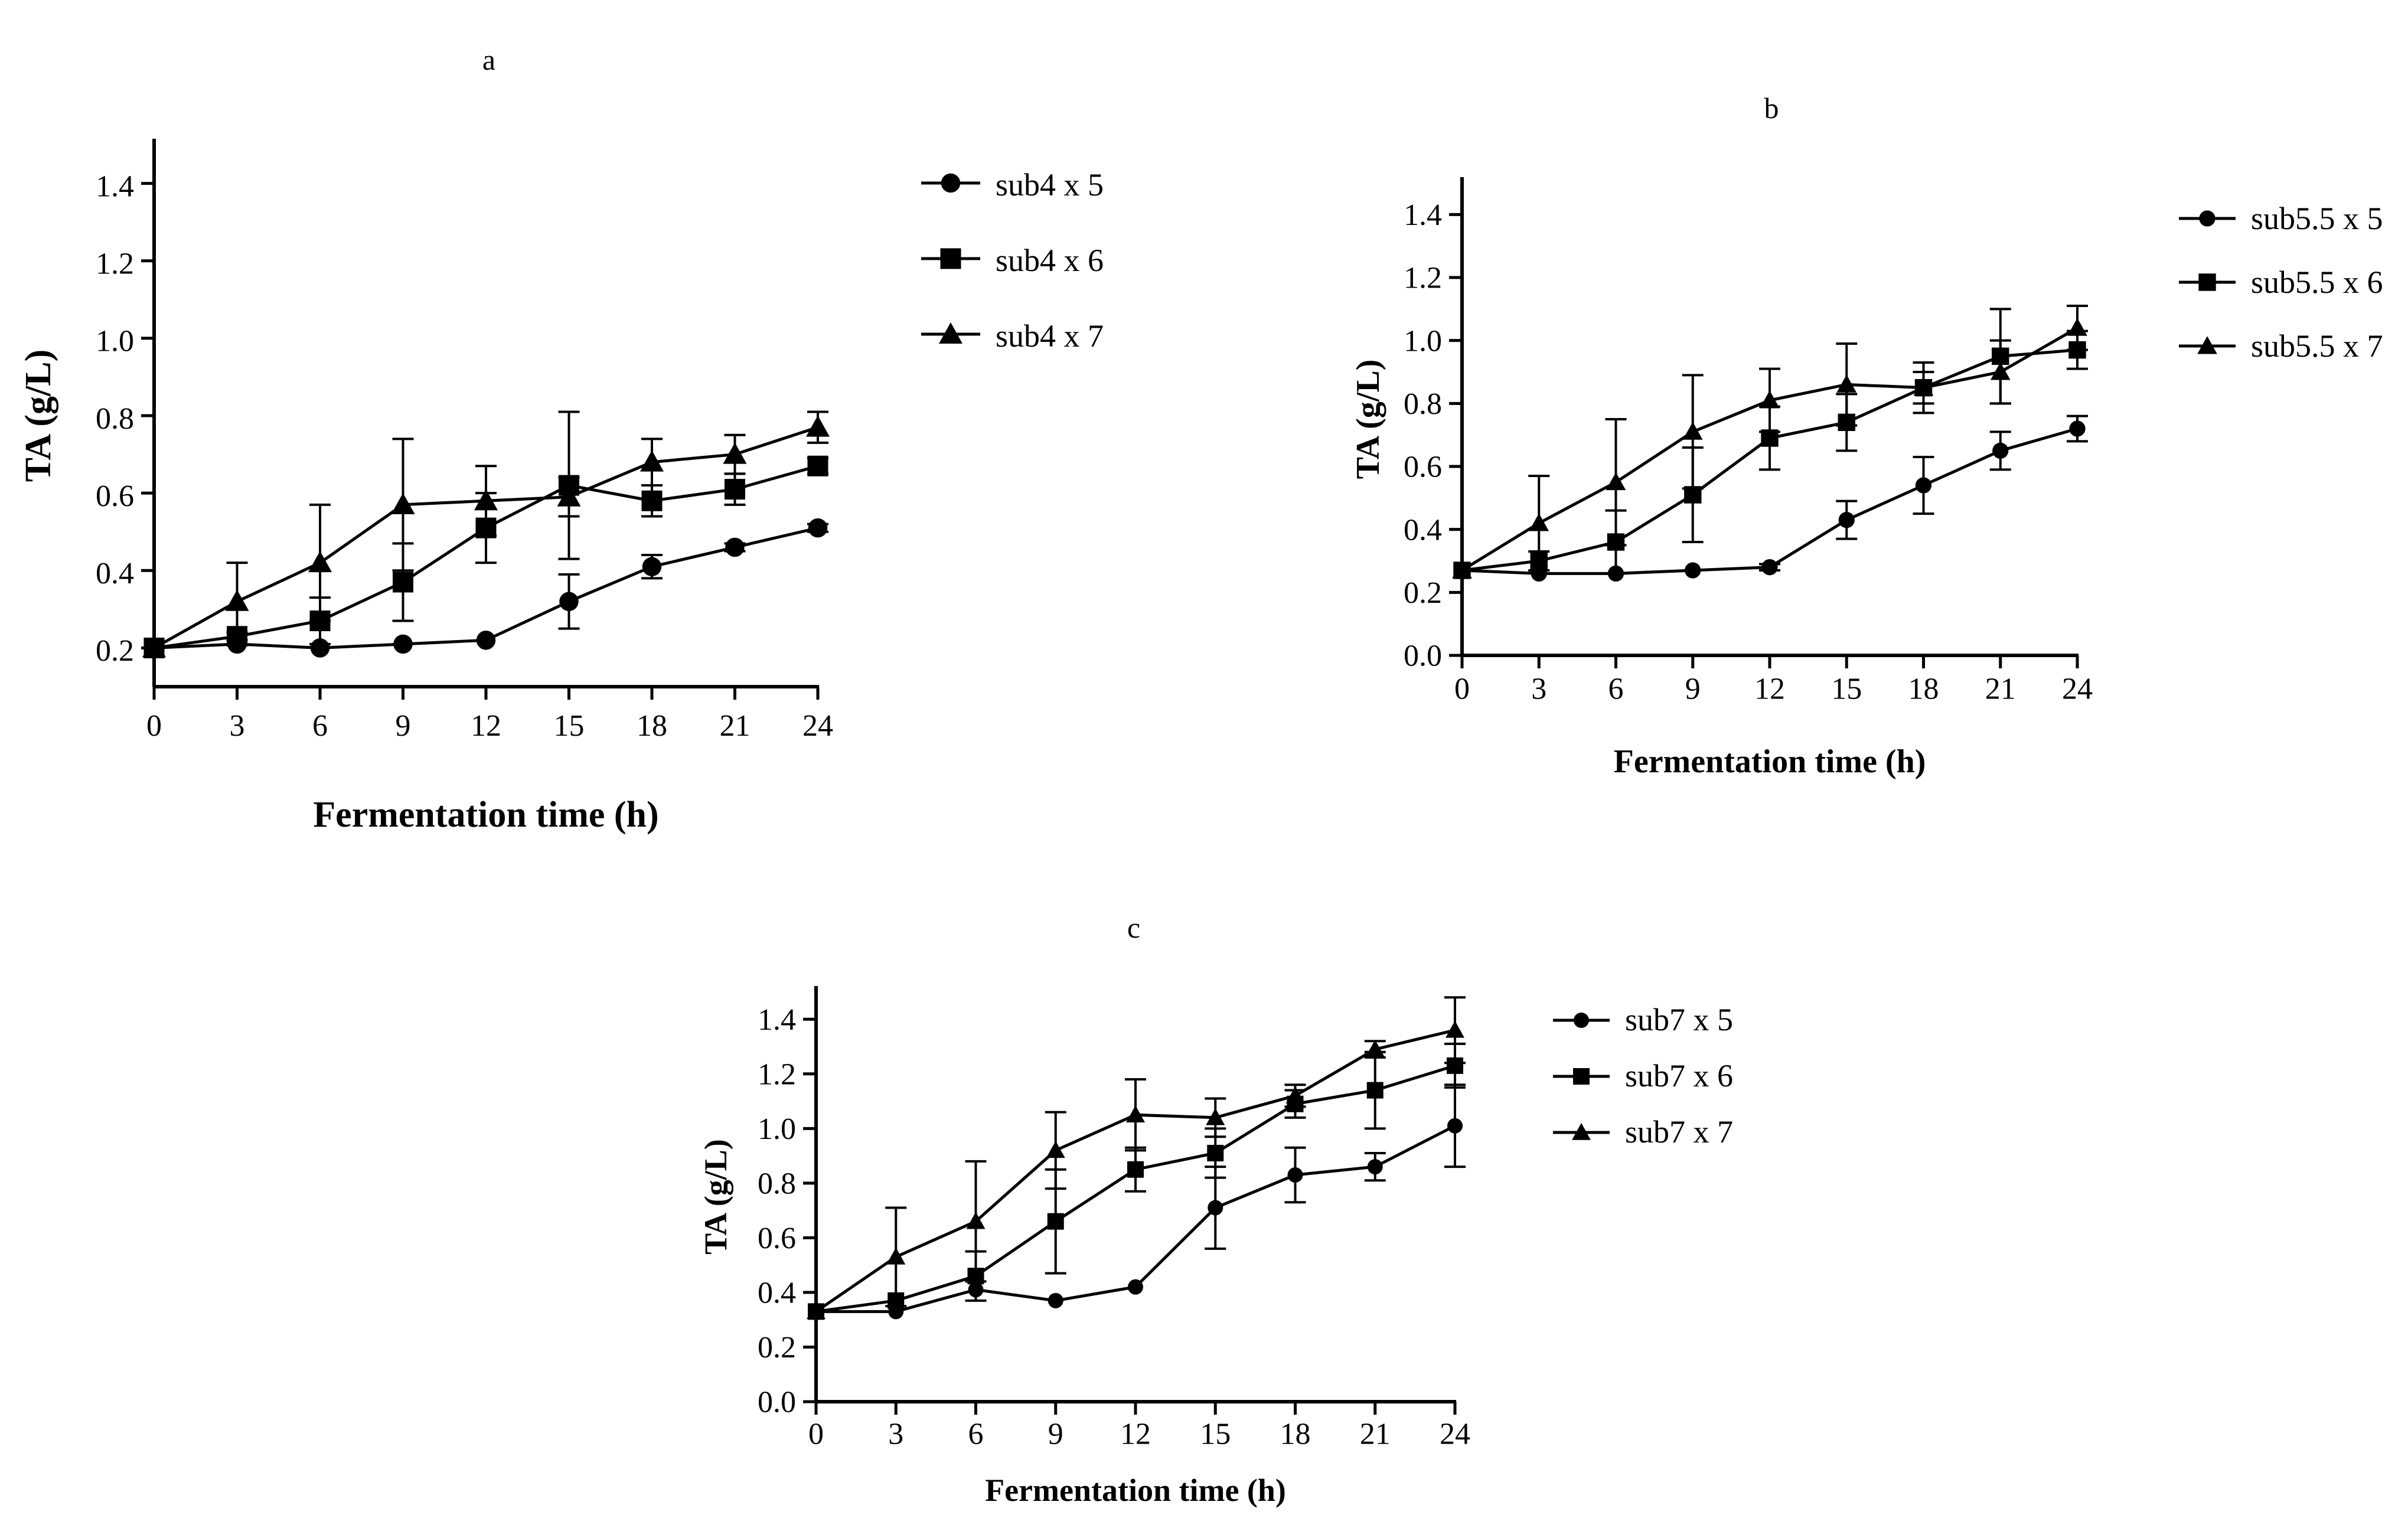 This screenshot has width=2408, height=1531. Describe the element at coordinates (488, 59) in the screenshot. I see `panel-label: a` at that location.